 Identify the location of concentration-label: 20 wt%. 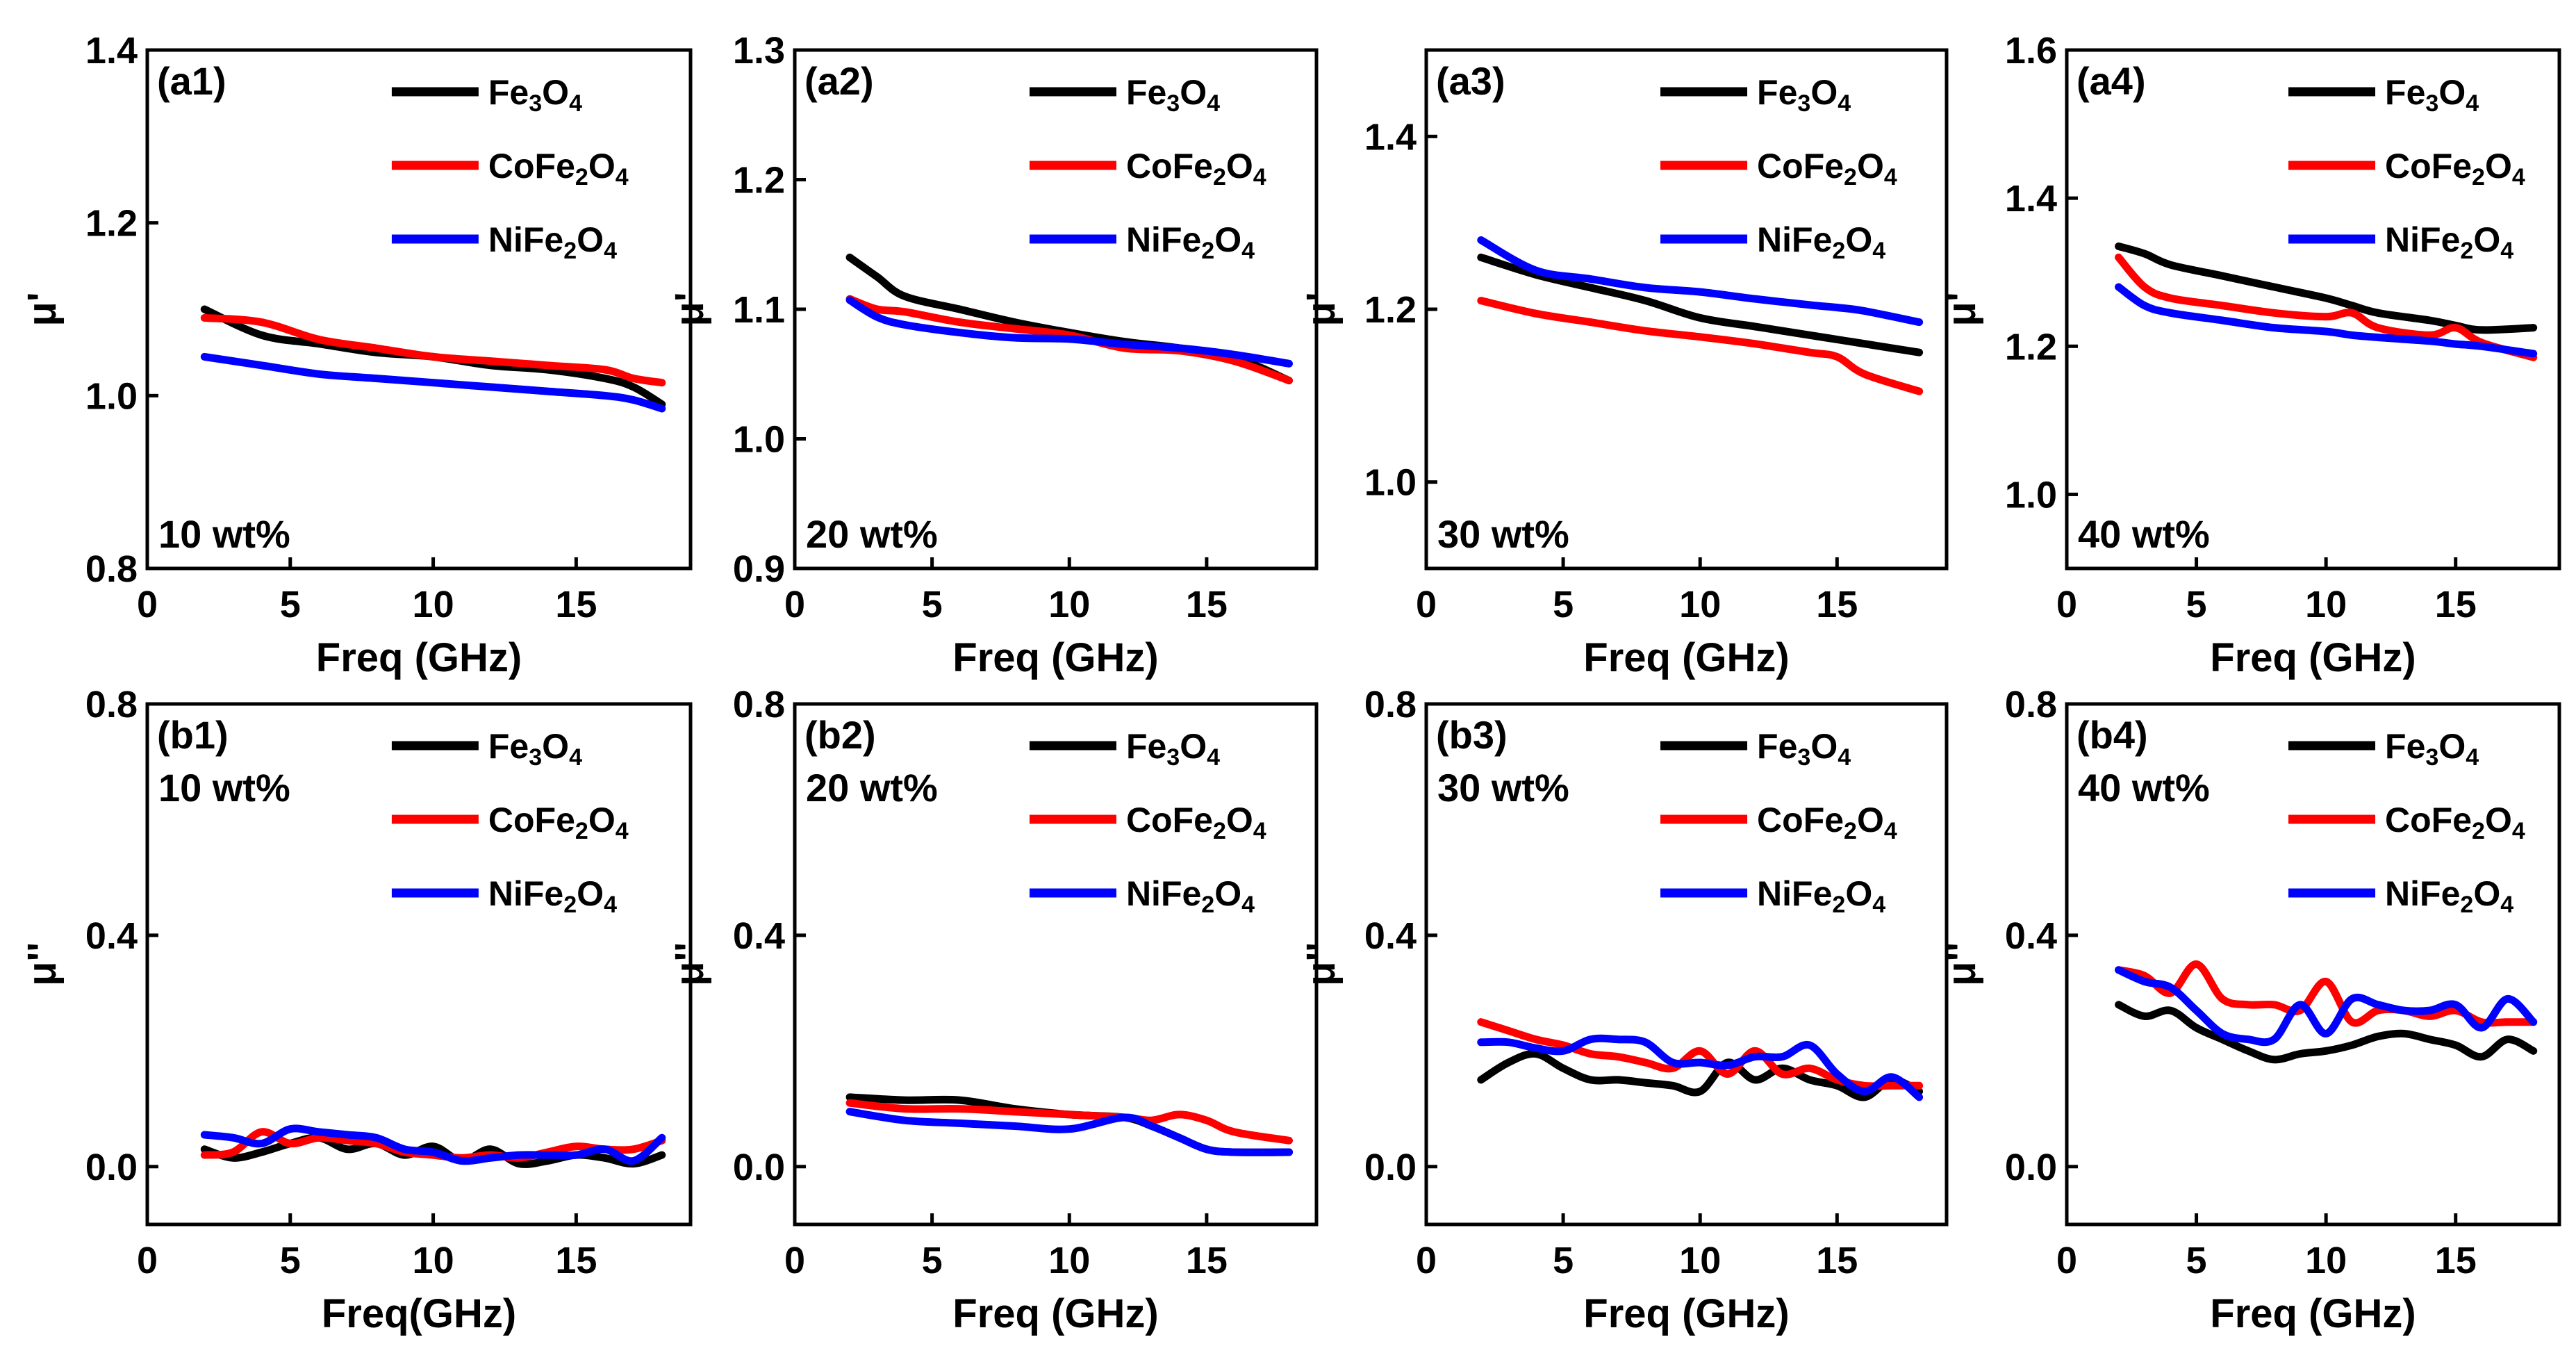
(872, 534).